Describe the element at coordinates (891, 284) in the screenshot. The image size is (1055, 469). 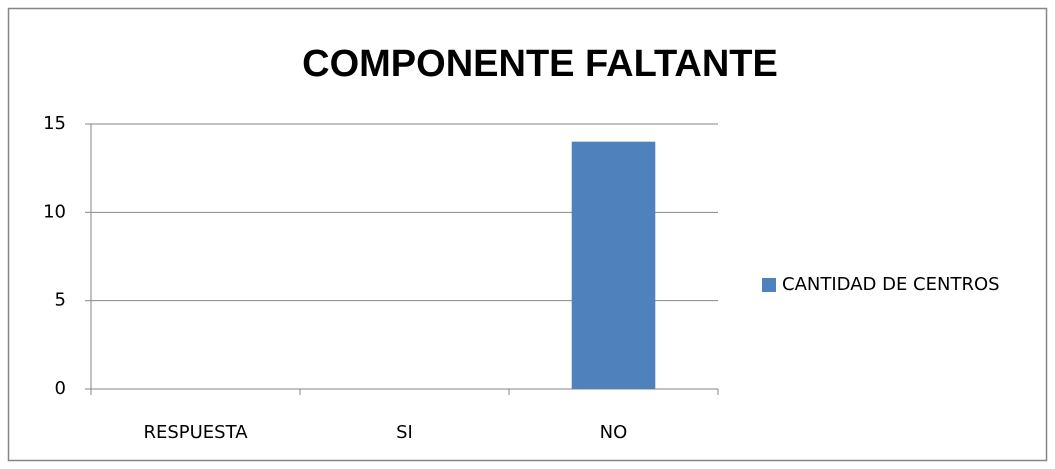
I see `legend-label: CANTIDAD DE CENTROS` at that location.